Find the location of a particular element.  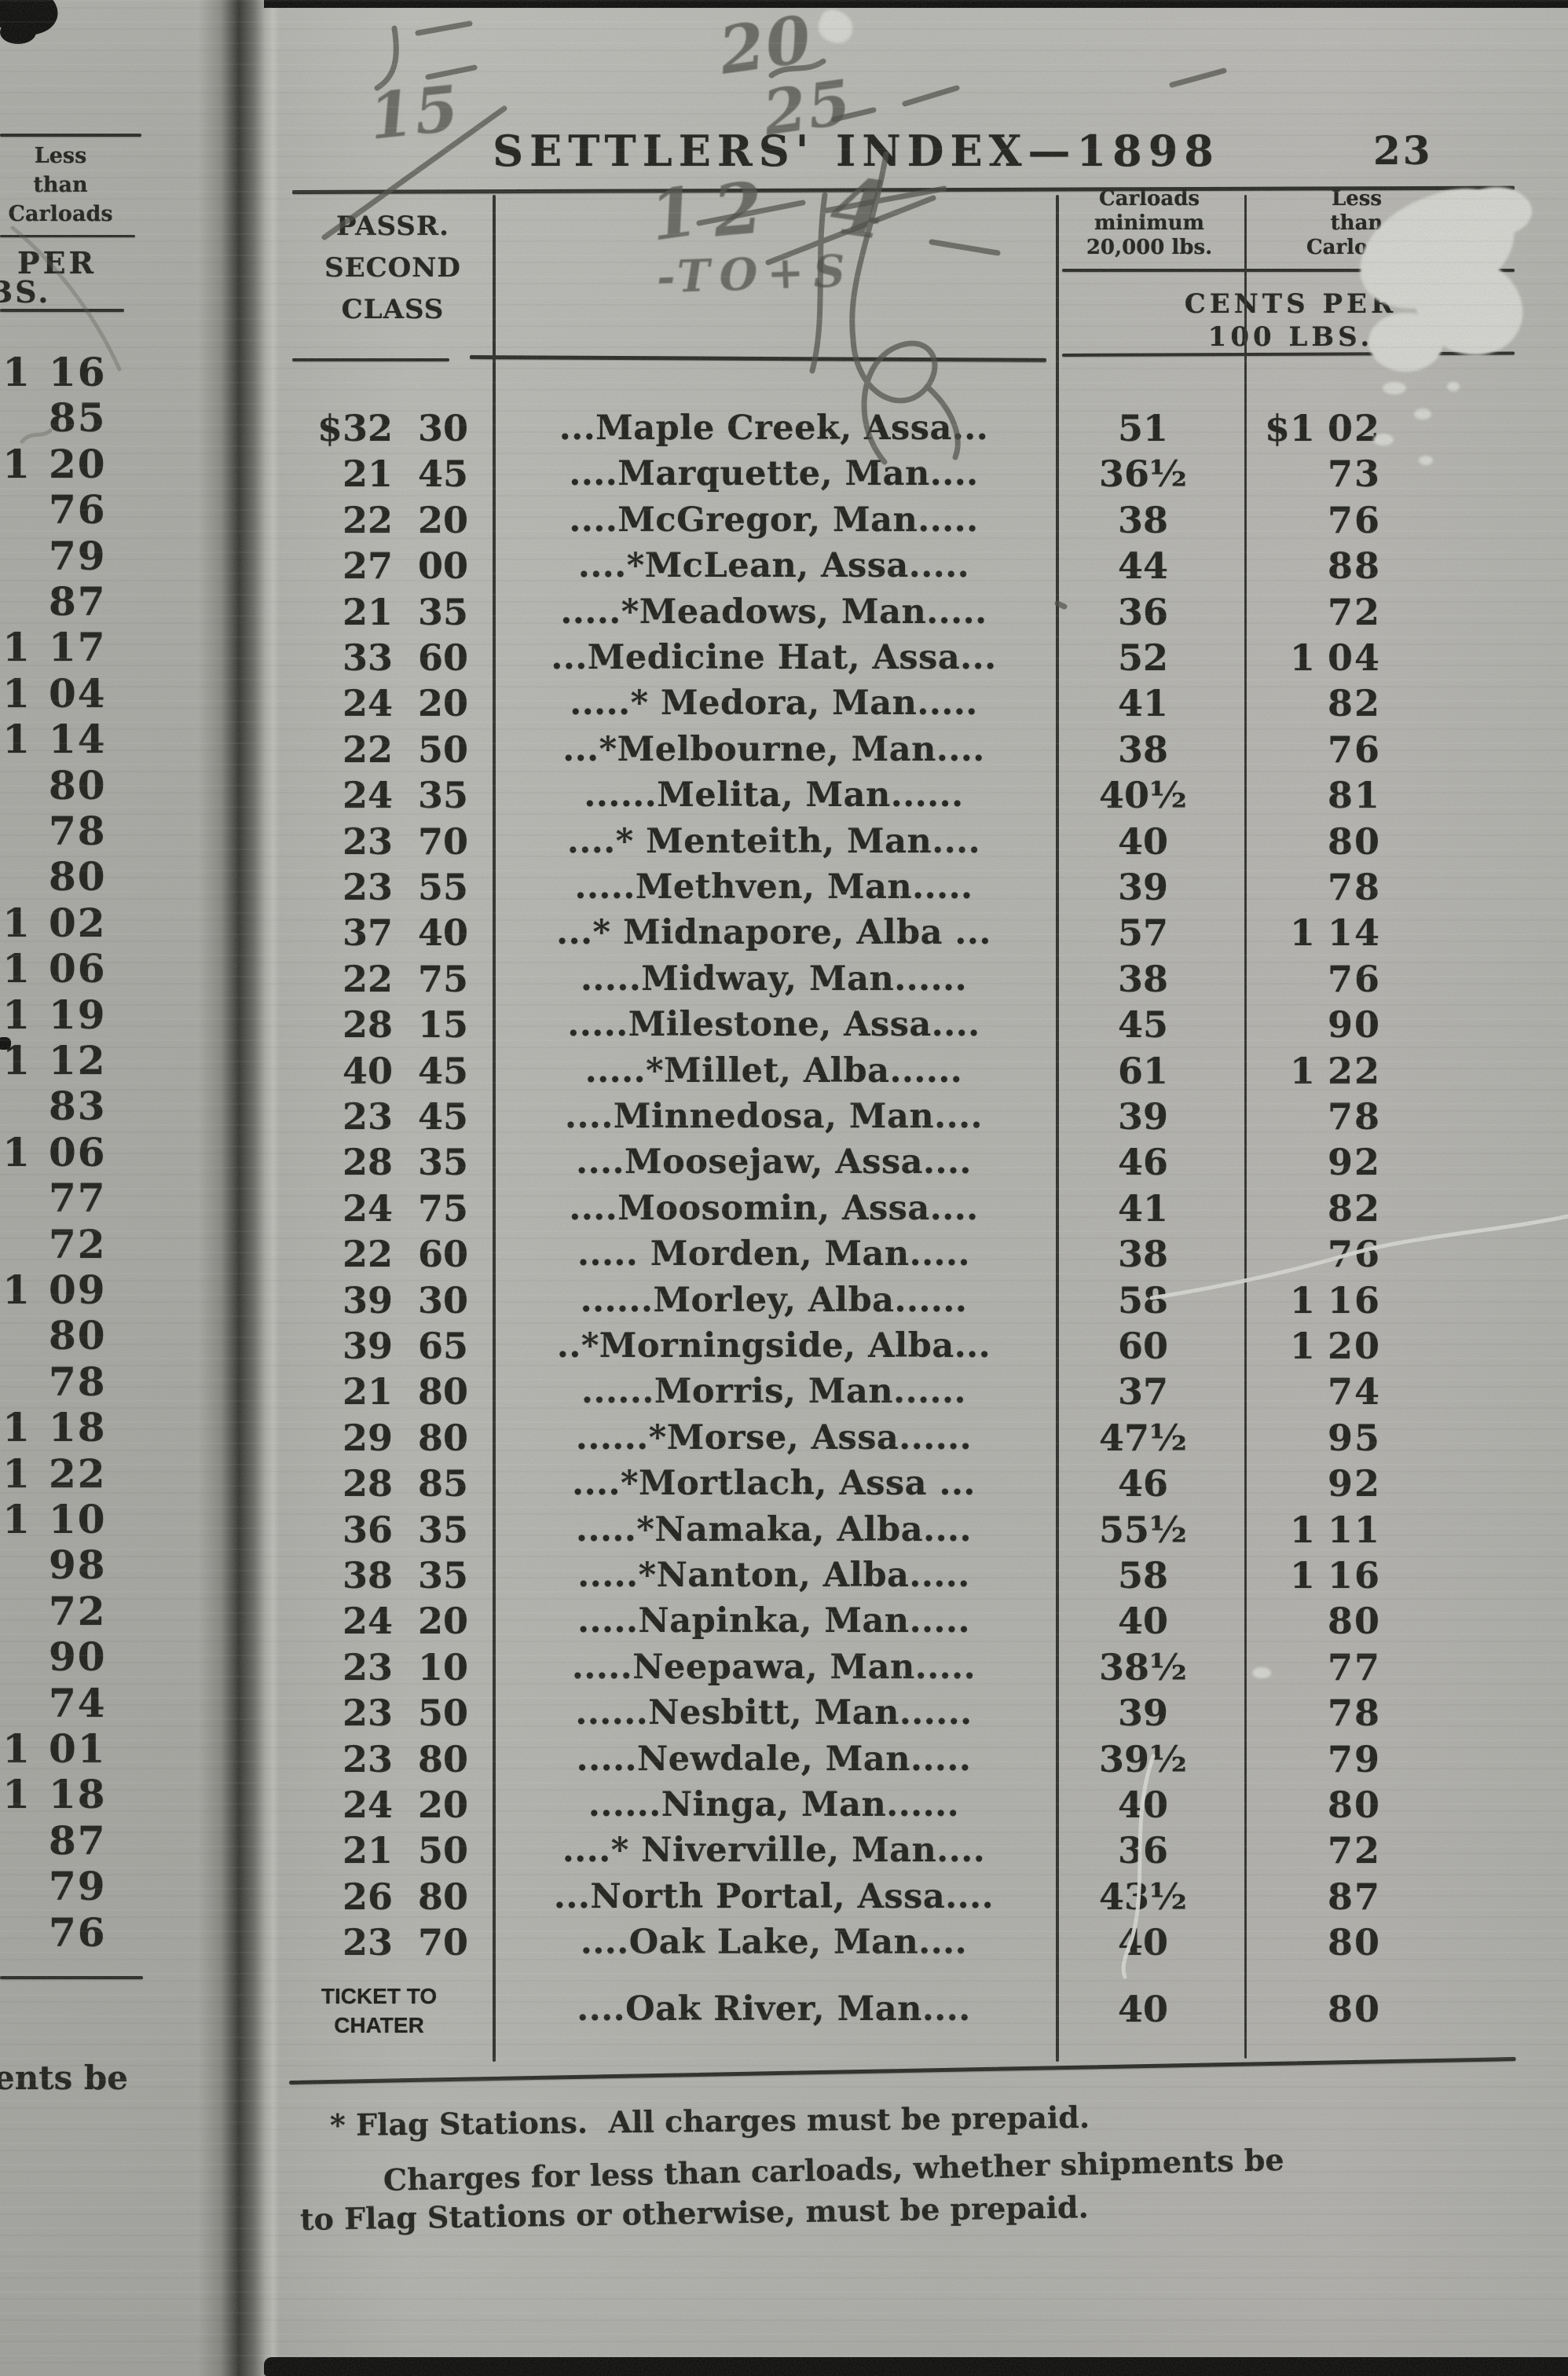

damage-dot-napinka is located at coordinates (1261, 1672).